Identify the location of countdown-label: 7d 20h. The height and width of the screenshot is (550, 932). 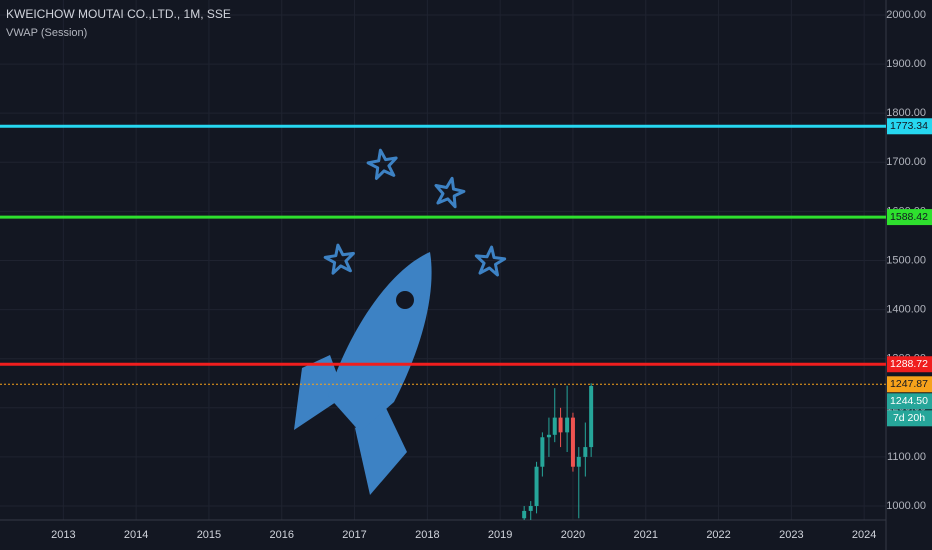
(909, 418).